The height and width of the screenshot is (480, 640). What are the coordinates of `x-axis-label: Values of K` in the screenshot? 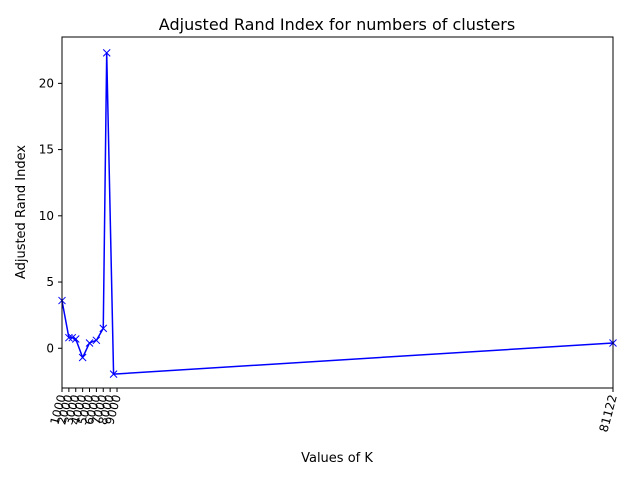 It's located at (337, 458).